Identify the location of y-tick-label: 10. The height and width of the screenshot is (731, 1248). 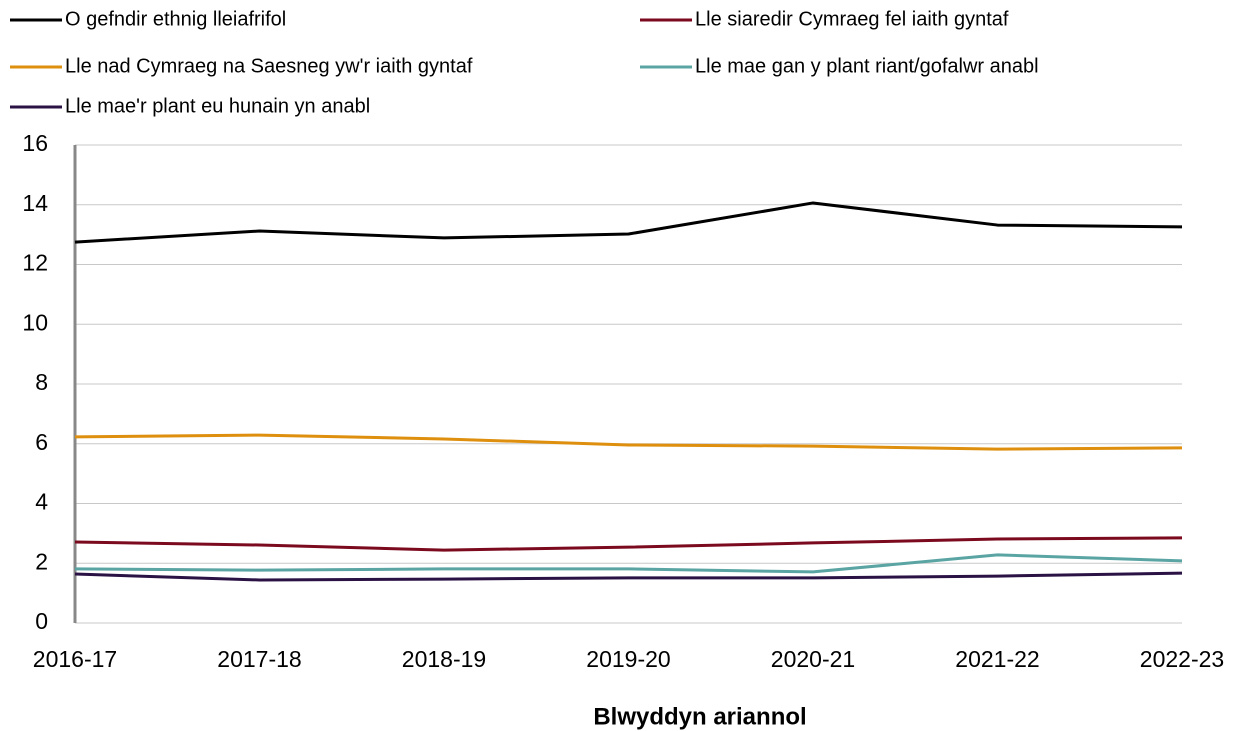
(35, 322).